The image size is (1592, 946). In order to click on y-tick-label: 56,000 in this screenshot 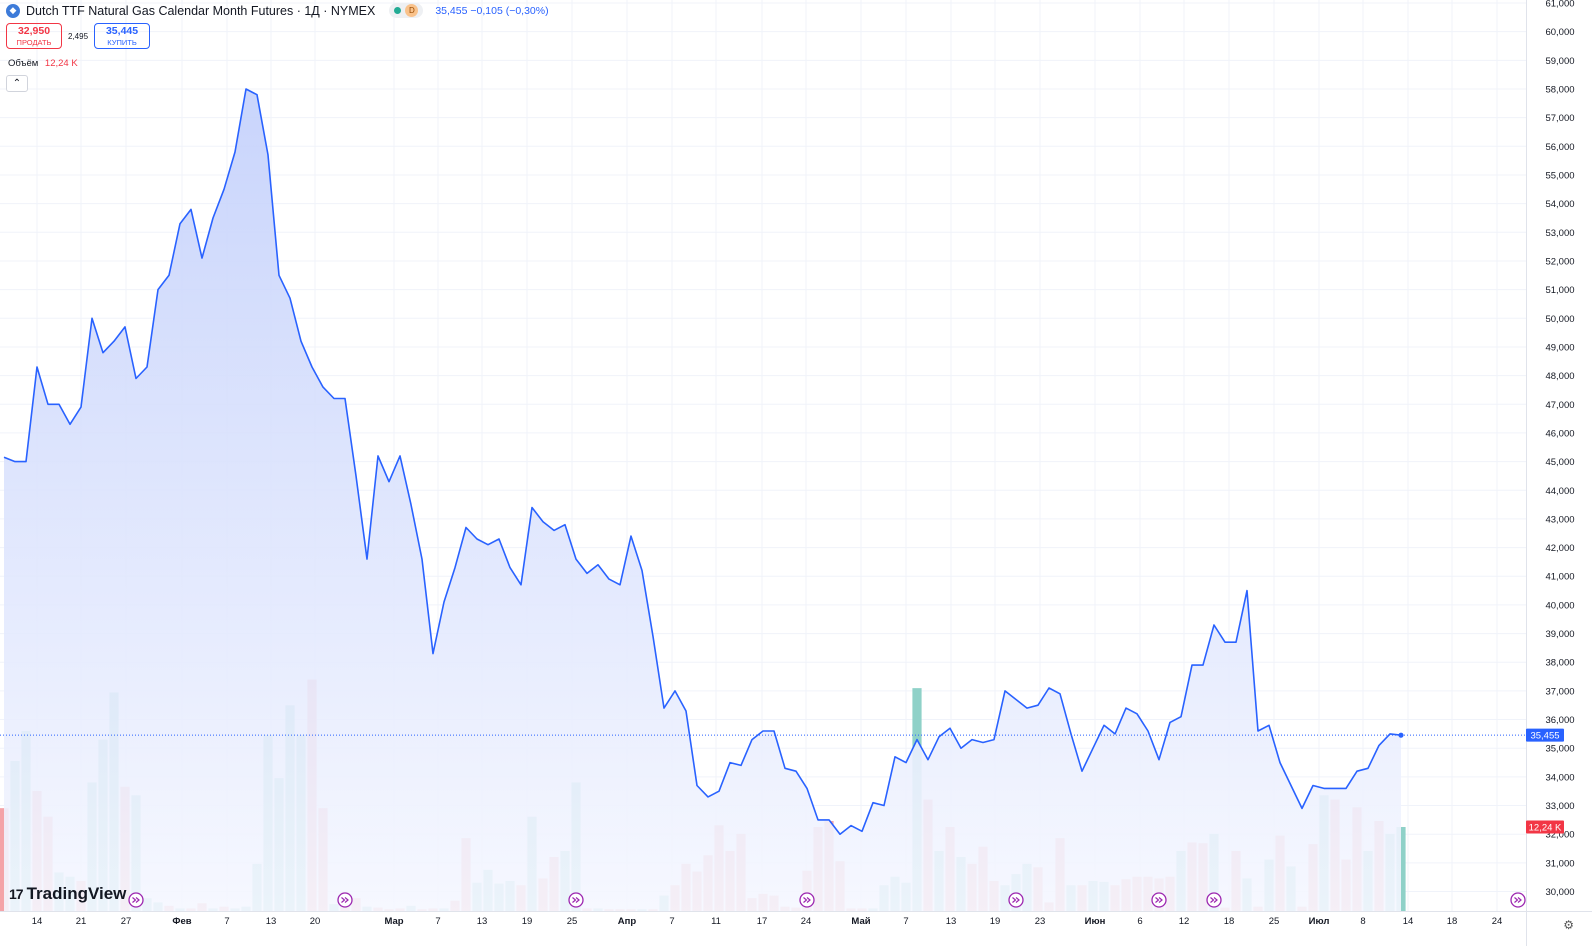, I will do `click(1559, 147)`.